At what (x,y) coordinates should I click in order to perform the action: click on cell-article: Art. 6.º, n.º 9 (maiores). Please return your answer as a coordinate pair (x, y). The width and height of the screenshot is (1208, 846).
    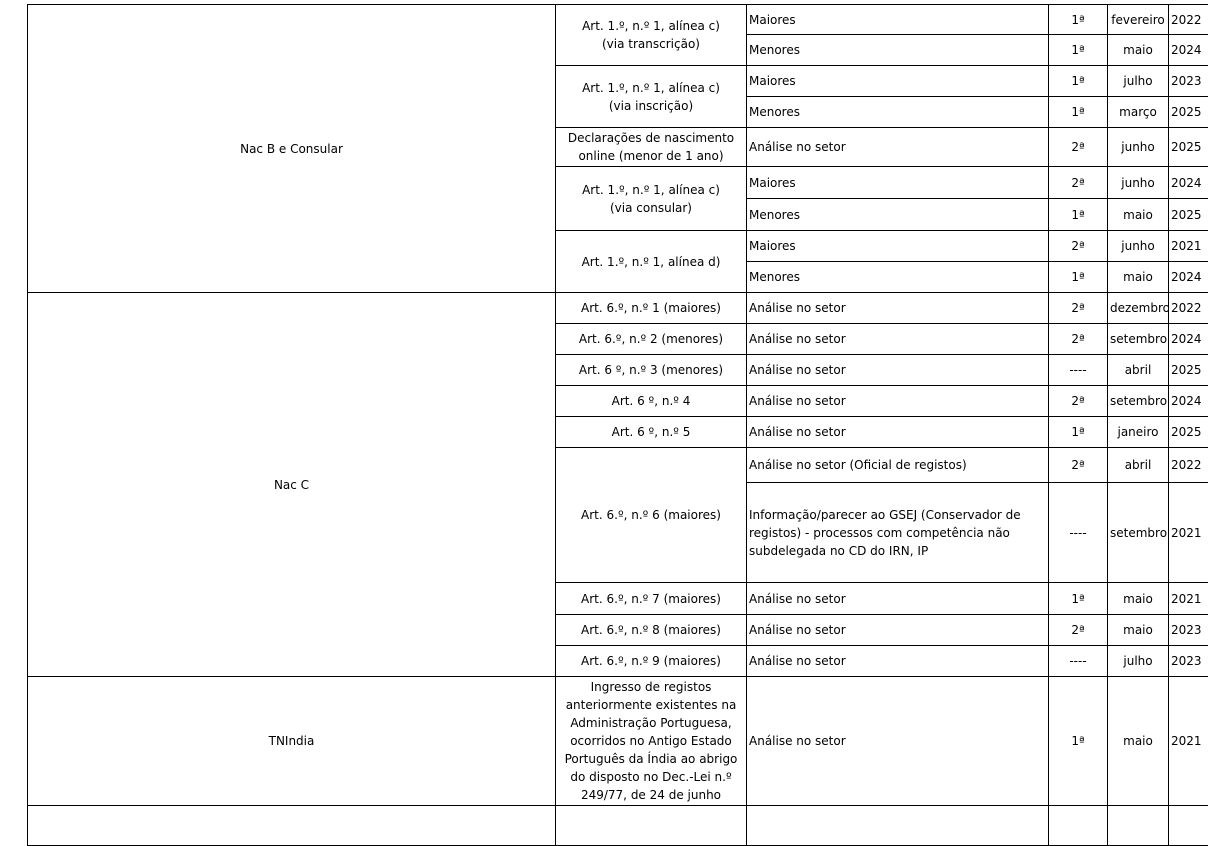
    Looking at the image, I should click on (651, 661).